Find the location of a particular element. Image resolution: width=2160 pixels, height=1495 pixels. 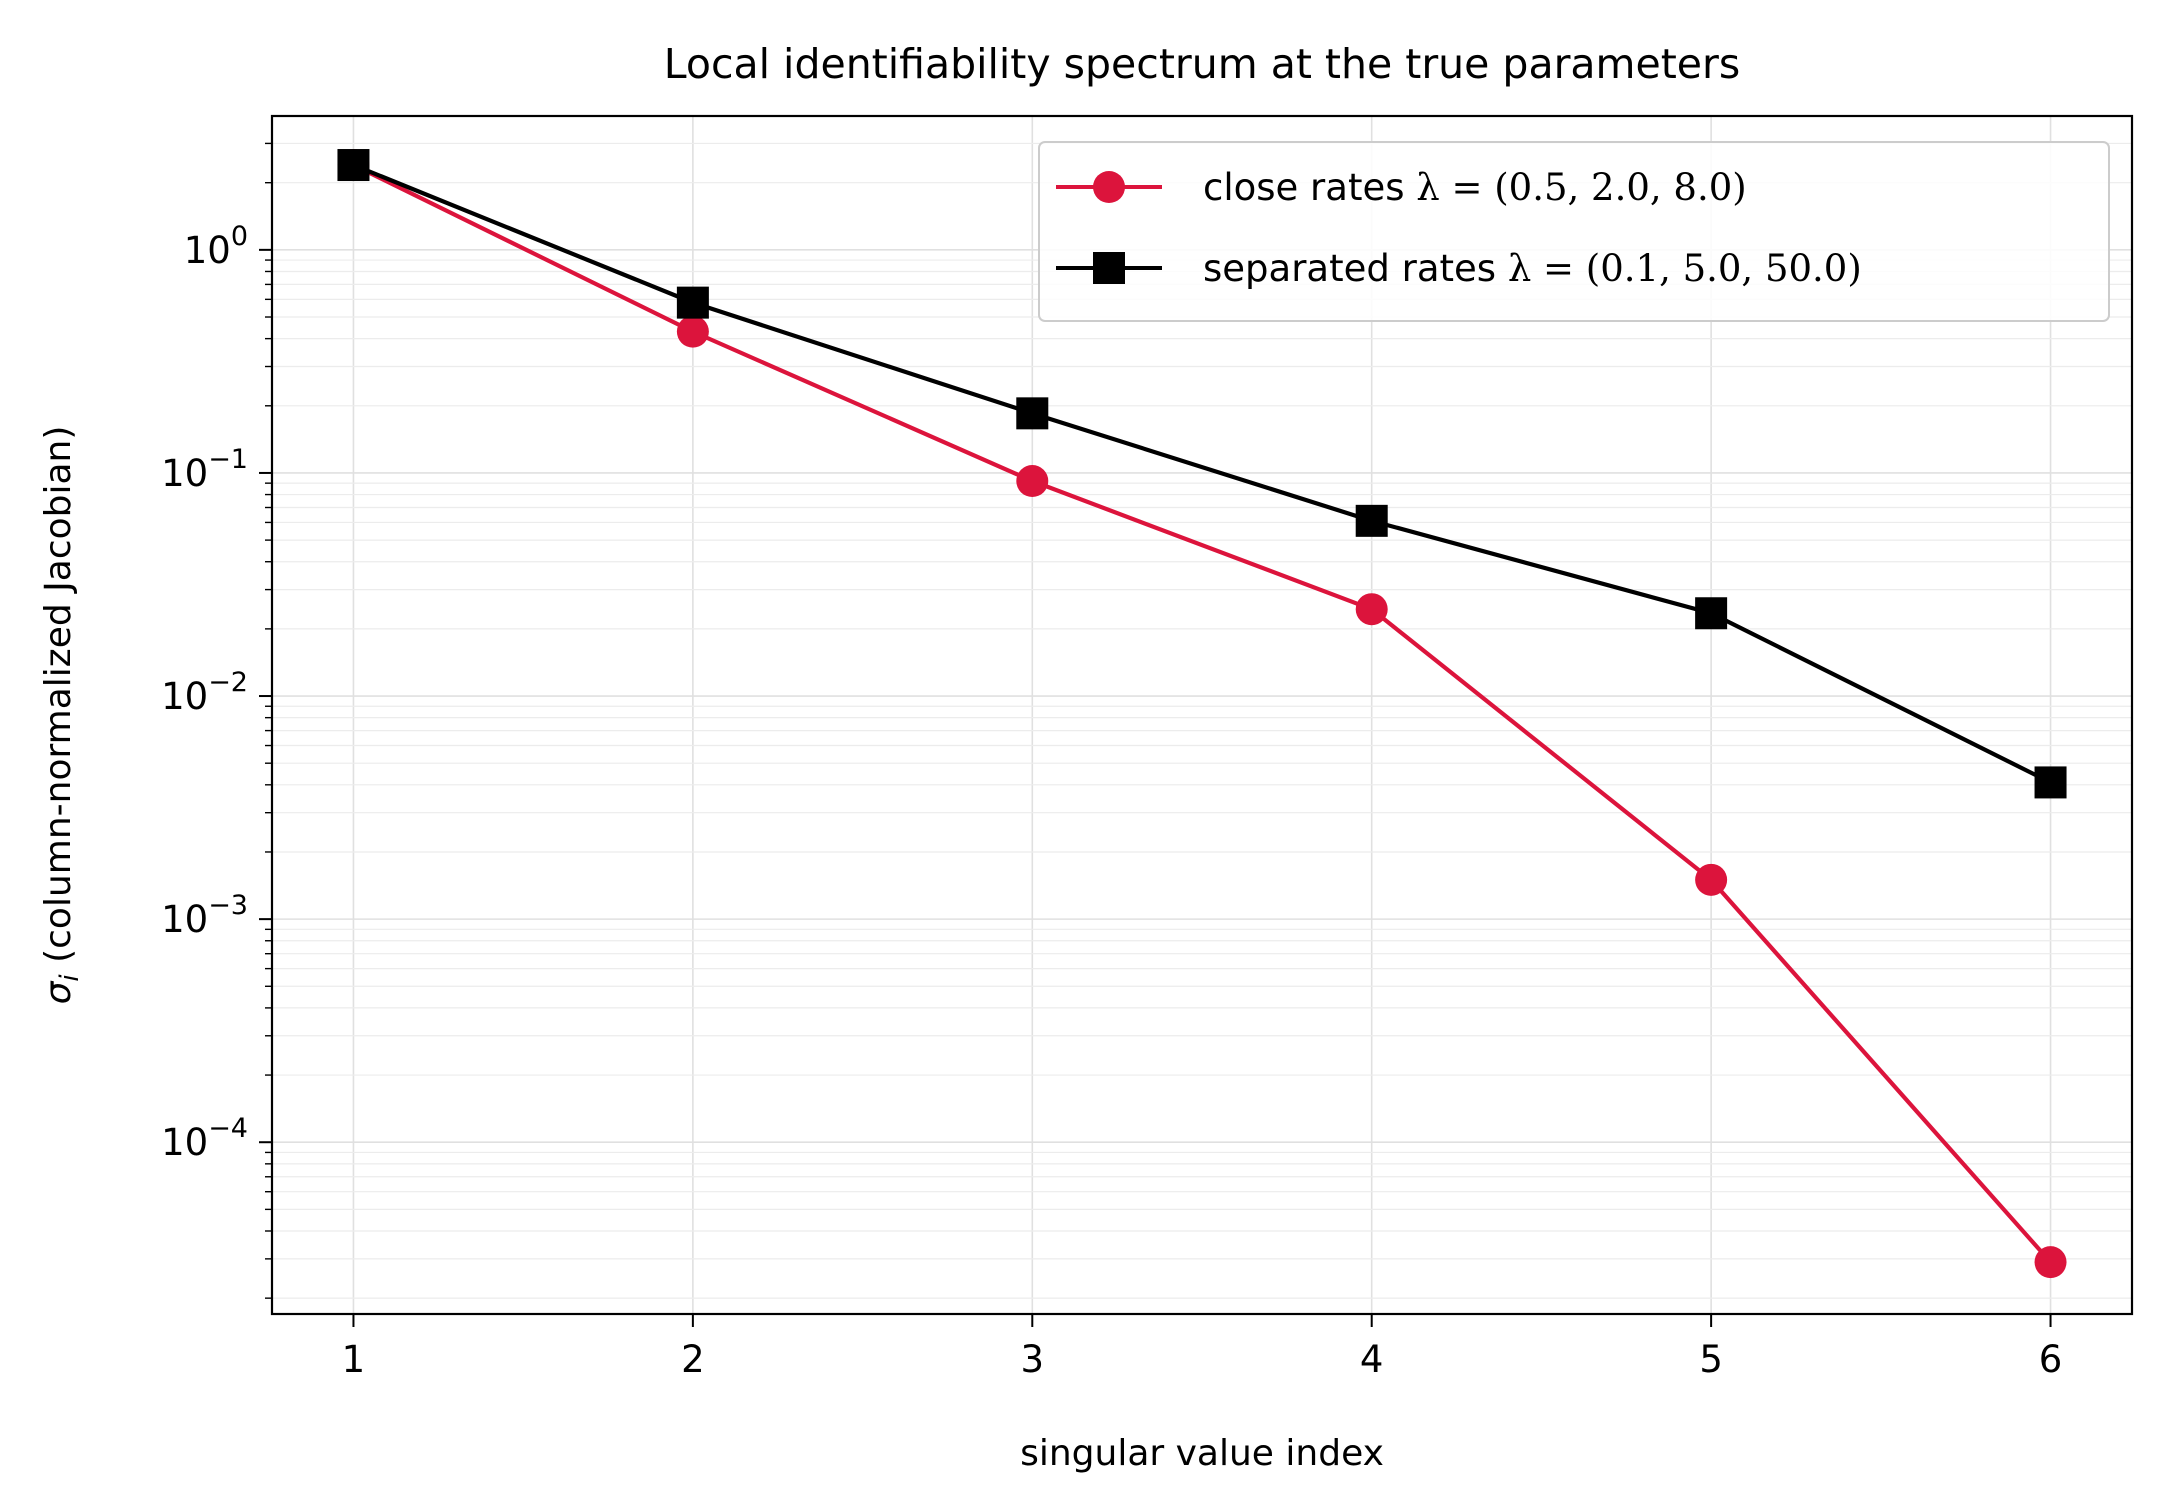

legend-label-separated-rates: separated rates λ = (0.1, 5.0, 50.0) is located at coordinates (1532, 268).